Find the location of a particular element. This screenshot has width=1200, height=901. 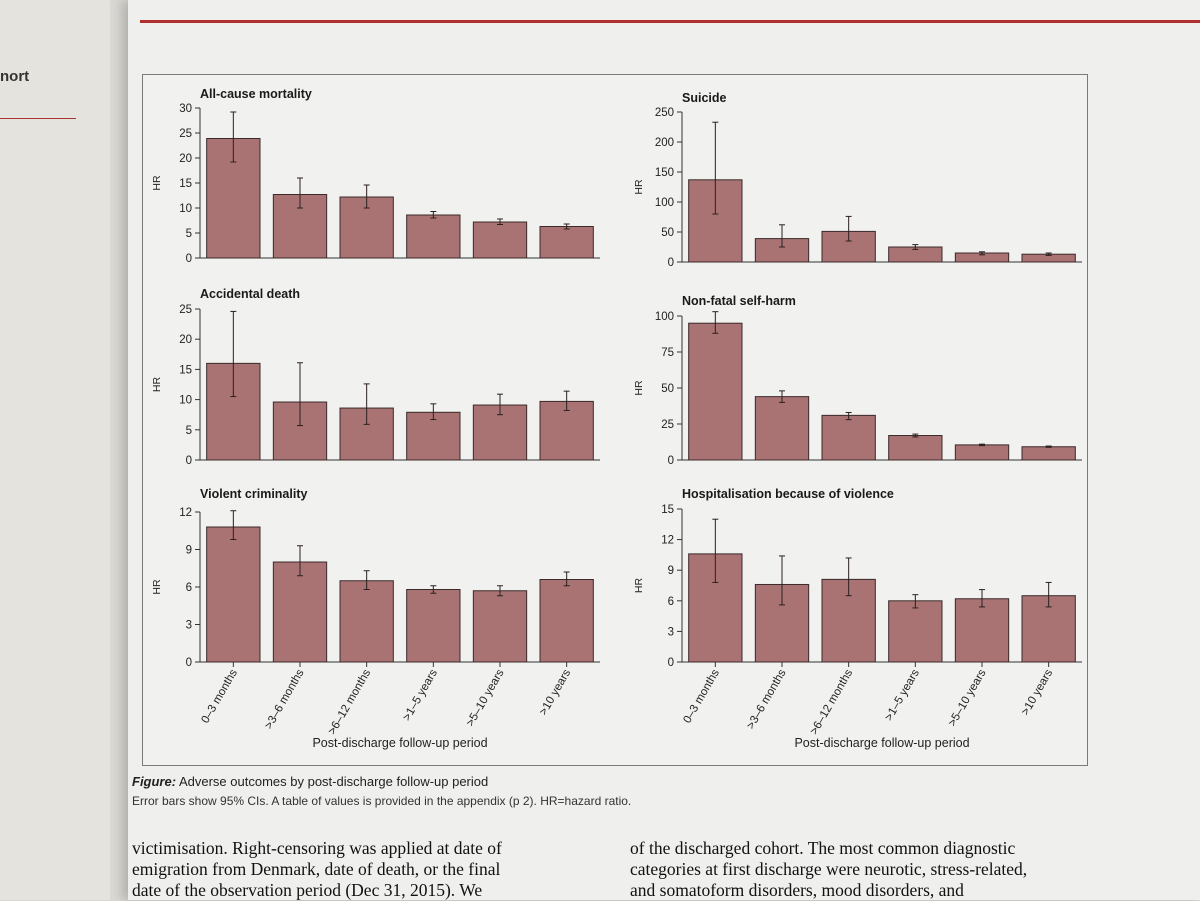

figure-caption-label: Figure: is located at coordinates (154, 781).